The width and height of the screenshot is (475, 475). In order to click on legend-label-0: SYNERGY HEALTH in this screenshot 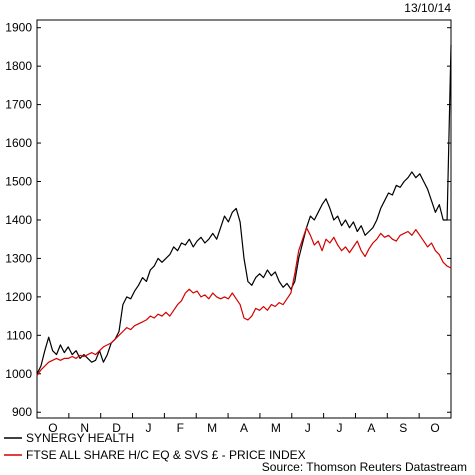, I will do `click(80, 438)`.